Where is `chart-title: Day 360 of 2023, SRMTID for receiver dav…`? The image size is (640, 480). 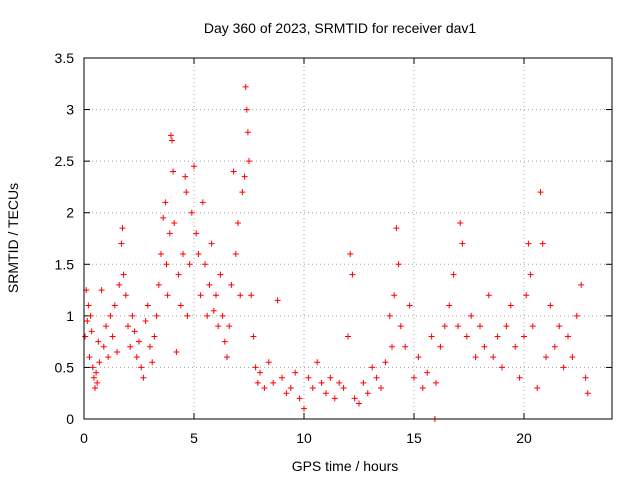 chart-title: Day 360 of 2023, SRMTID for receiver dav… is located at coordinates (340, 28).